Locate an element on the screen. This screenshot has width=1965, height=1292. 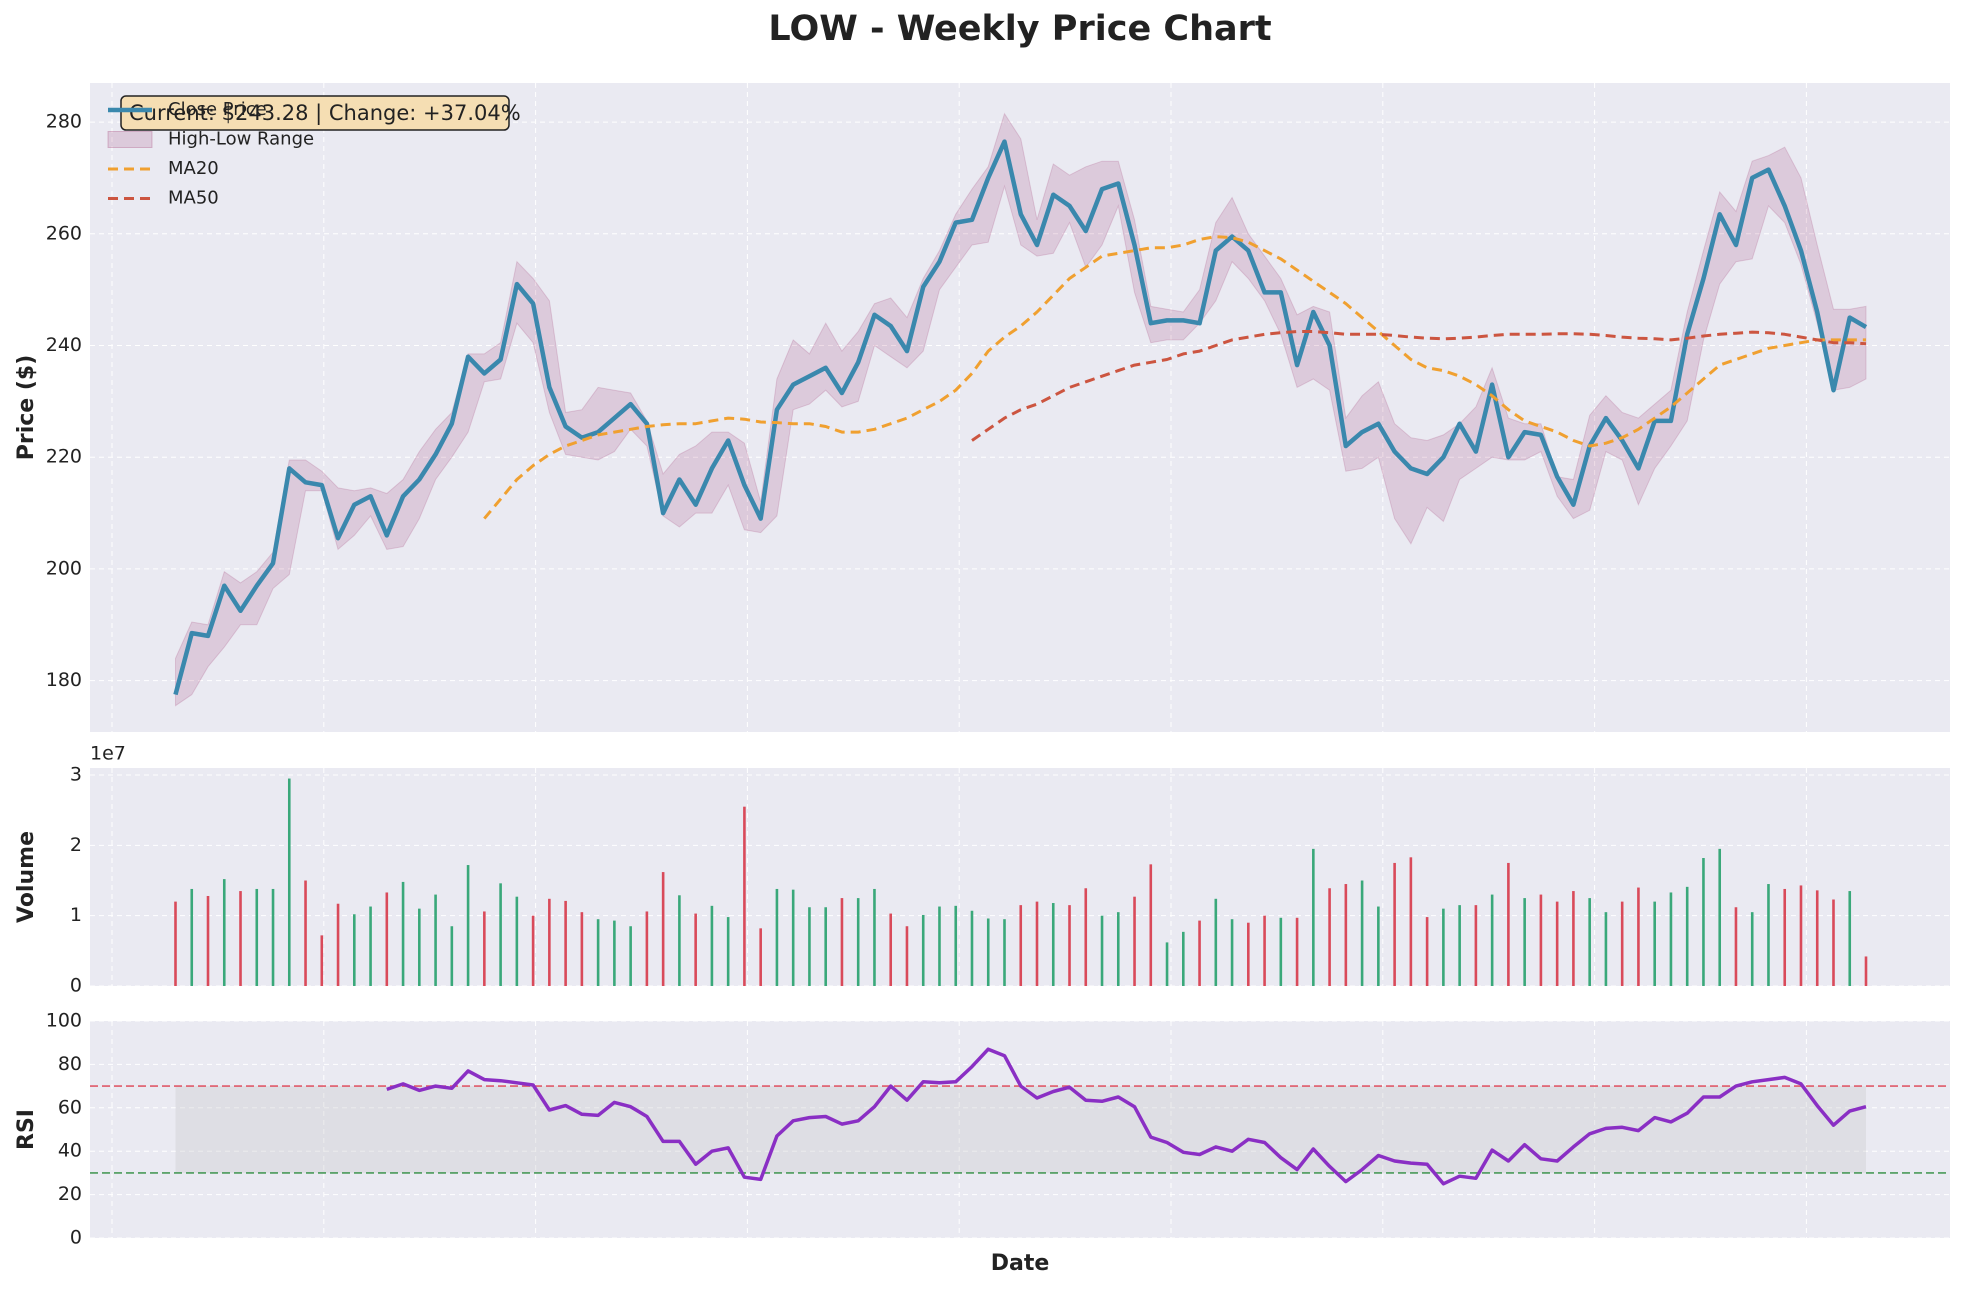
y-tick-label: 280 is located at coordinates (64, 122).